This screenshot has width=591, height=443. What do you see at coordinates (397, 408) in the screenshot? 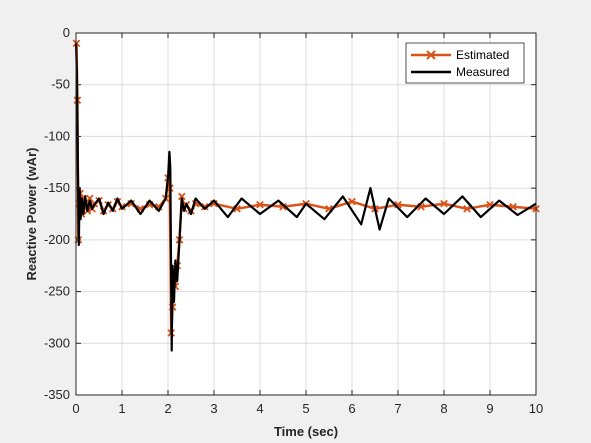
I see `x-tick-label: 7` at bounding box center [397, 408].